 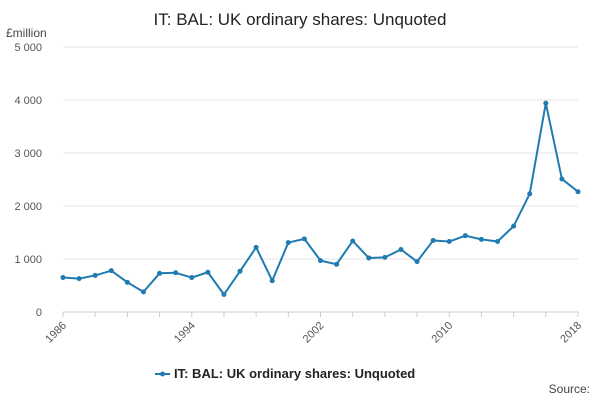 I want to click on y-tick-label: 2 000, so click(x=28, y=207).